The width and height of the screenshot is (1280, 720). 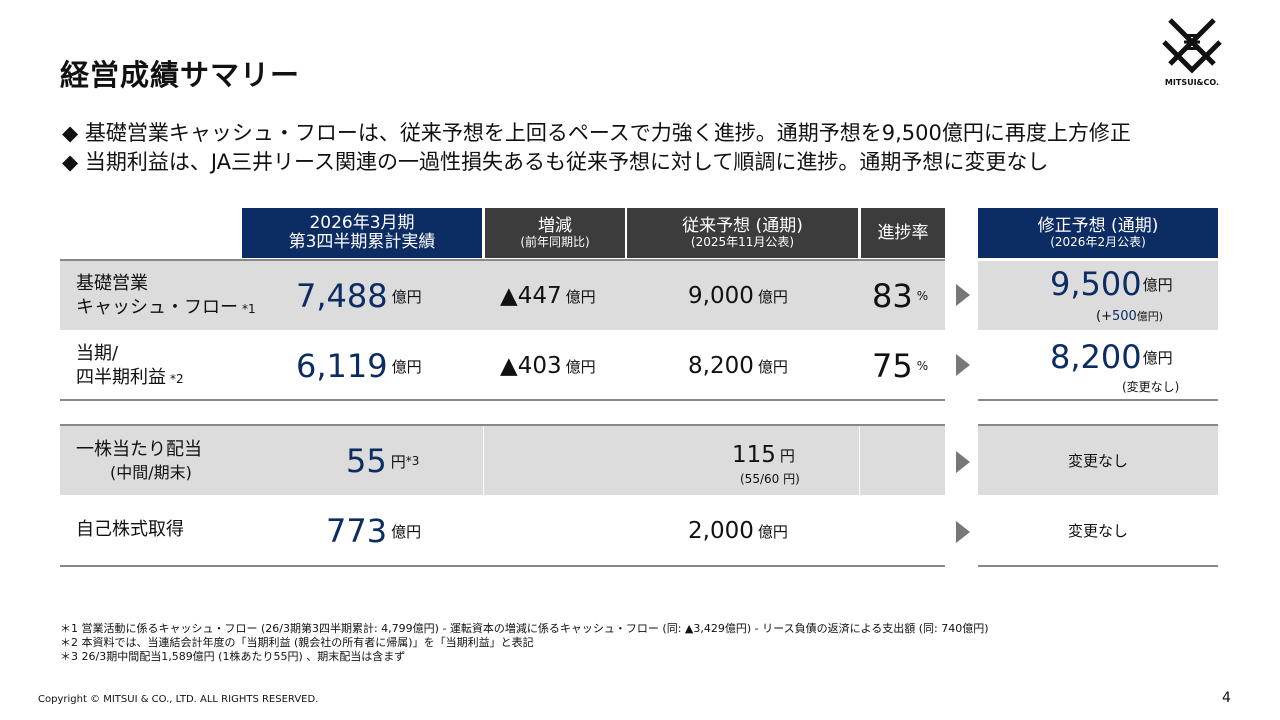 I want to click on header-progress-main: 進捗率, so click(x=903, y=232).